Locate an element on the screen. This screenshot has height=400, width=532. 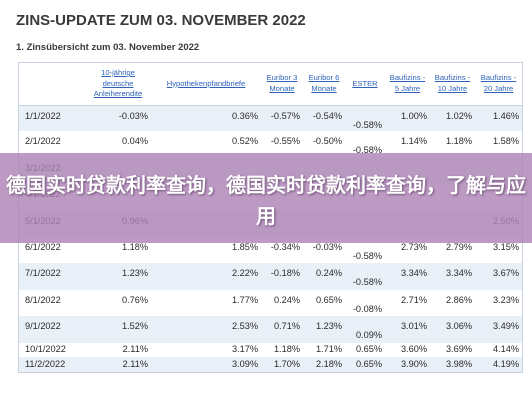
header-baufizins10: Baufizins - 10 Jahre is located at coordinates (452, 84).